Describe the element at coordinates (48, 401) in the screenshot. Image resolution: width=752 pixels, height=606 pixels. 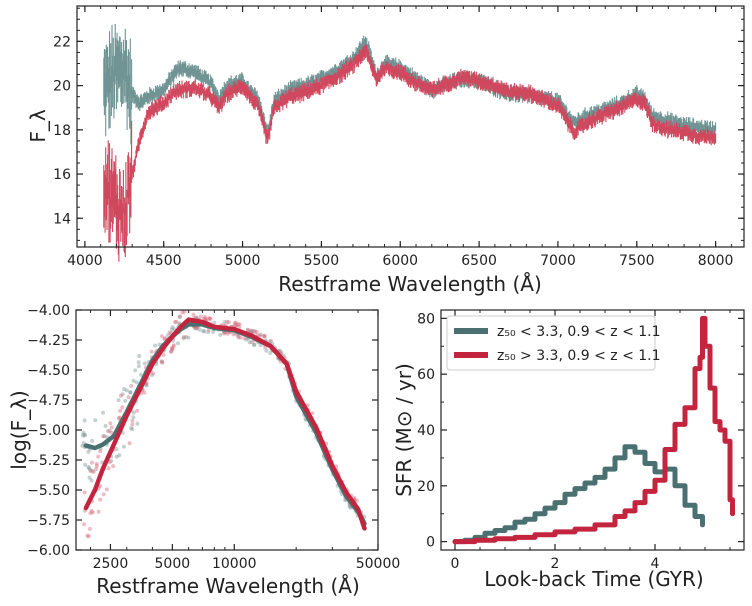
I see `y-tick-label: −4.75` at that location.